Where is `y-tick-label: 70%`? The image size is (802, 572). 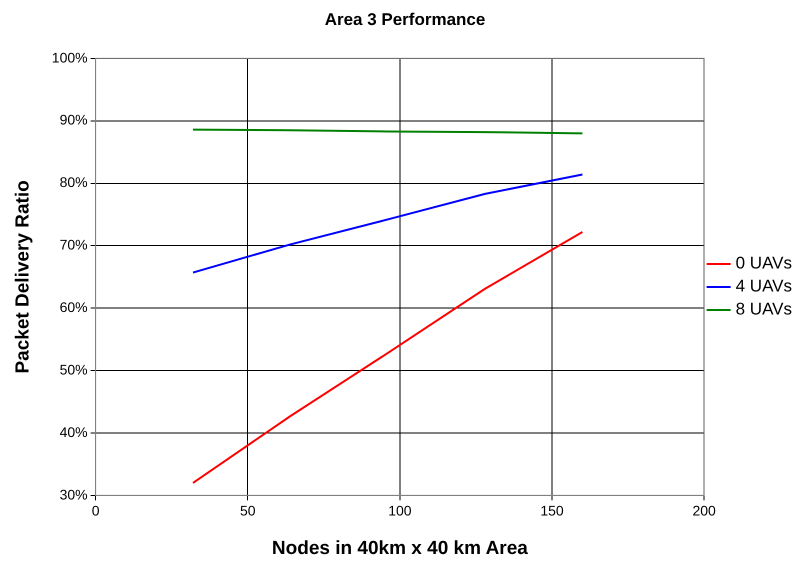
y-tick-label: 70% is located at coordinates (74, 244).